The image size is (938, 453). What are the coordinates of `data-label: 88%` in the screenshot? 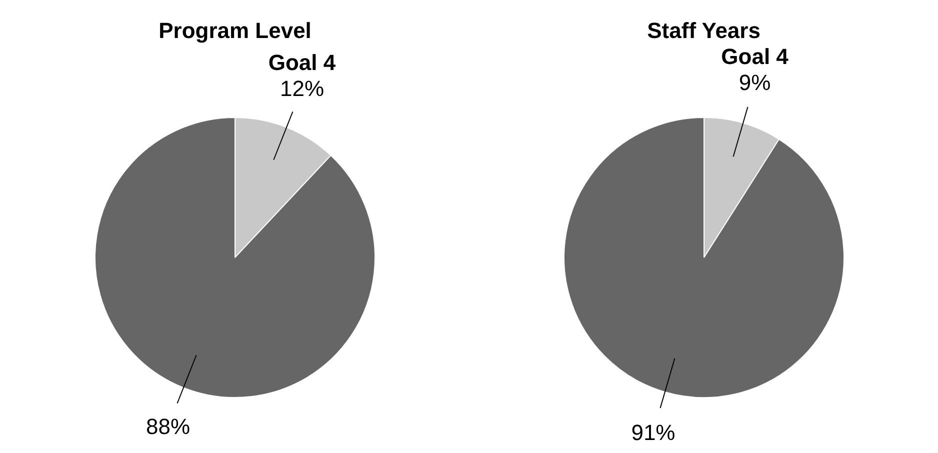 It's located at (168, 427).